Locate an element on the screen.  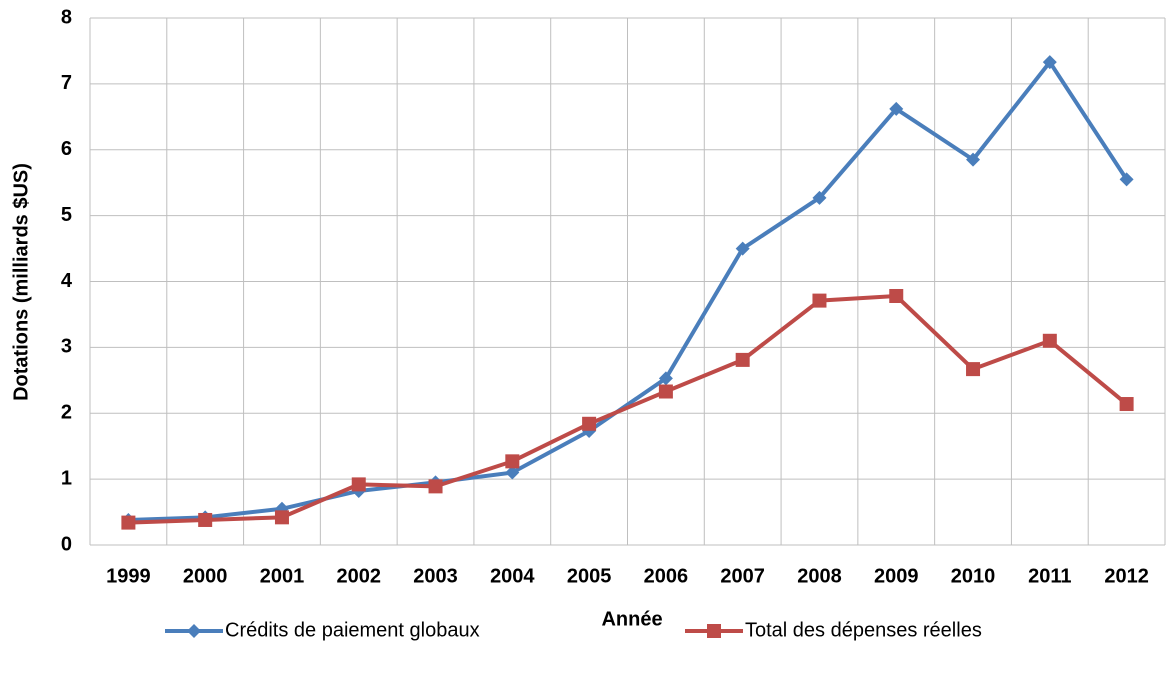
x-tick-label: 2001 is located at coordinates (282, 576).